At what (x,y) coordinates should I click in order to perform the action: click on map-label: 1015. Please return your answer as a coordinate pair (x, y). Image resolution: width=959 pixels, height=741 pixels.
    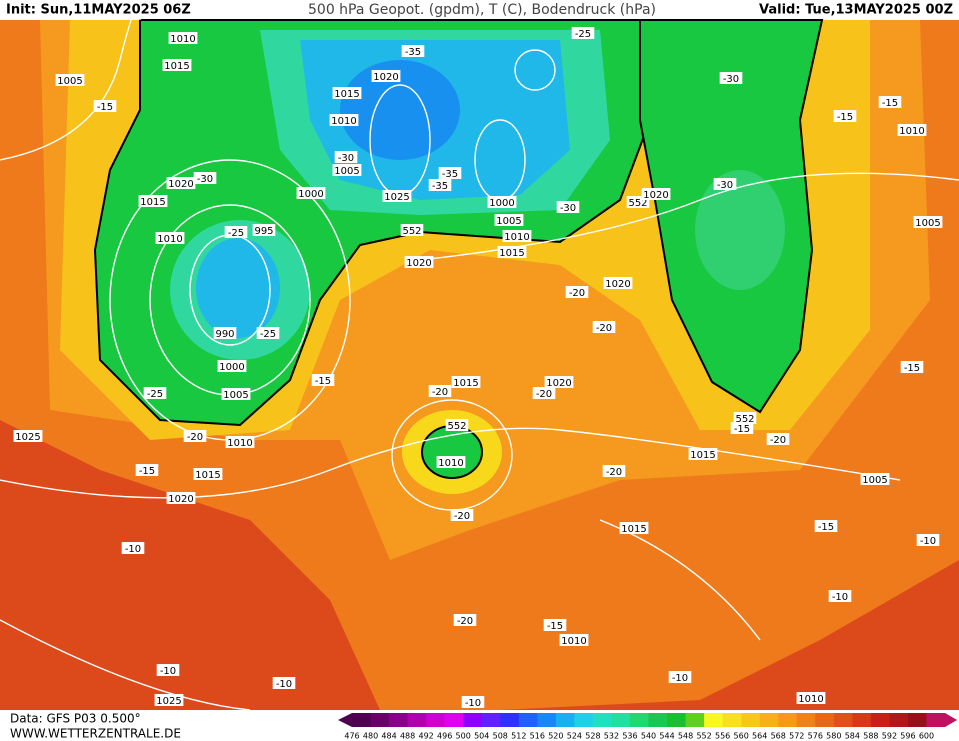
    Looking at the image, I should click on (152, 202).